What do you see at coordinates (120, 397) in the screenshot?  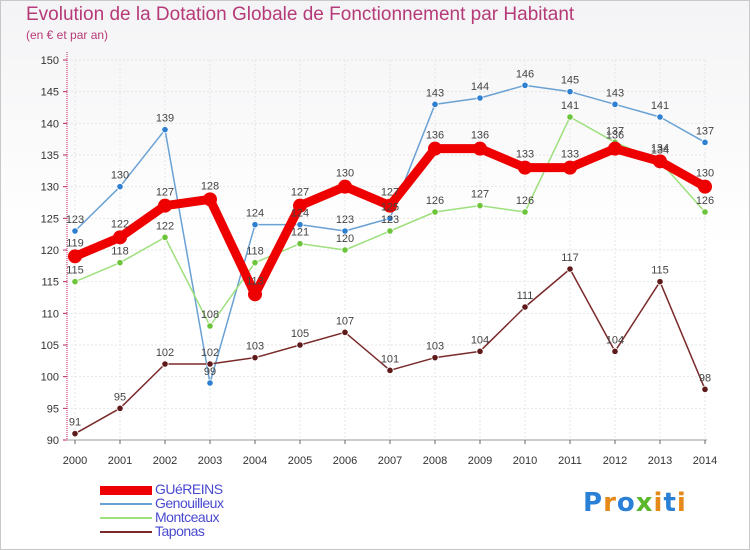 I see `data-label-taponas: 95` at bounding box center [120, 397].